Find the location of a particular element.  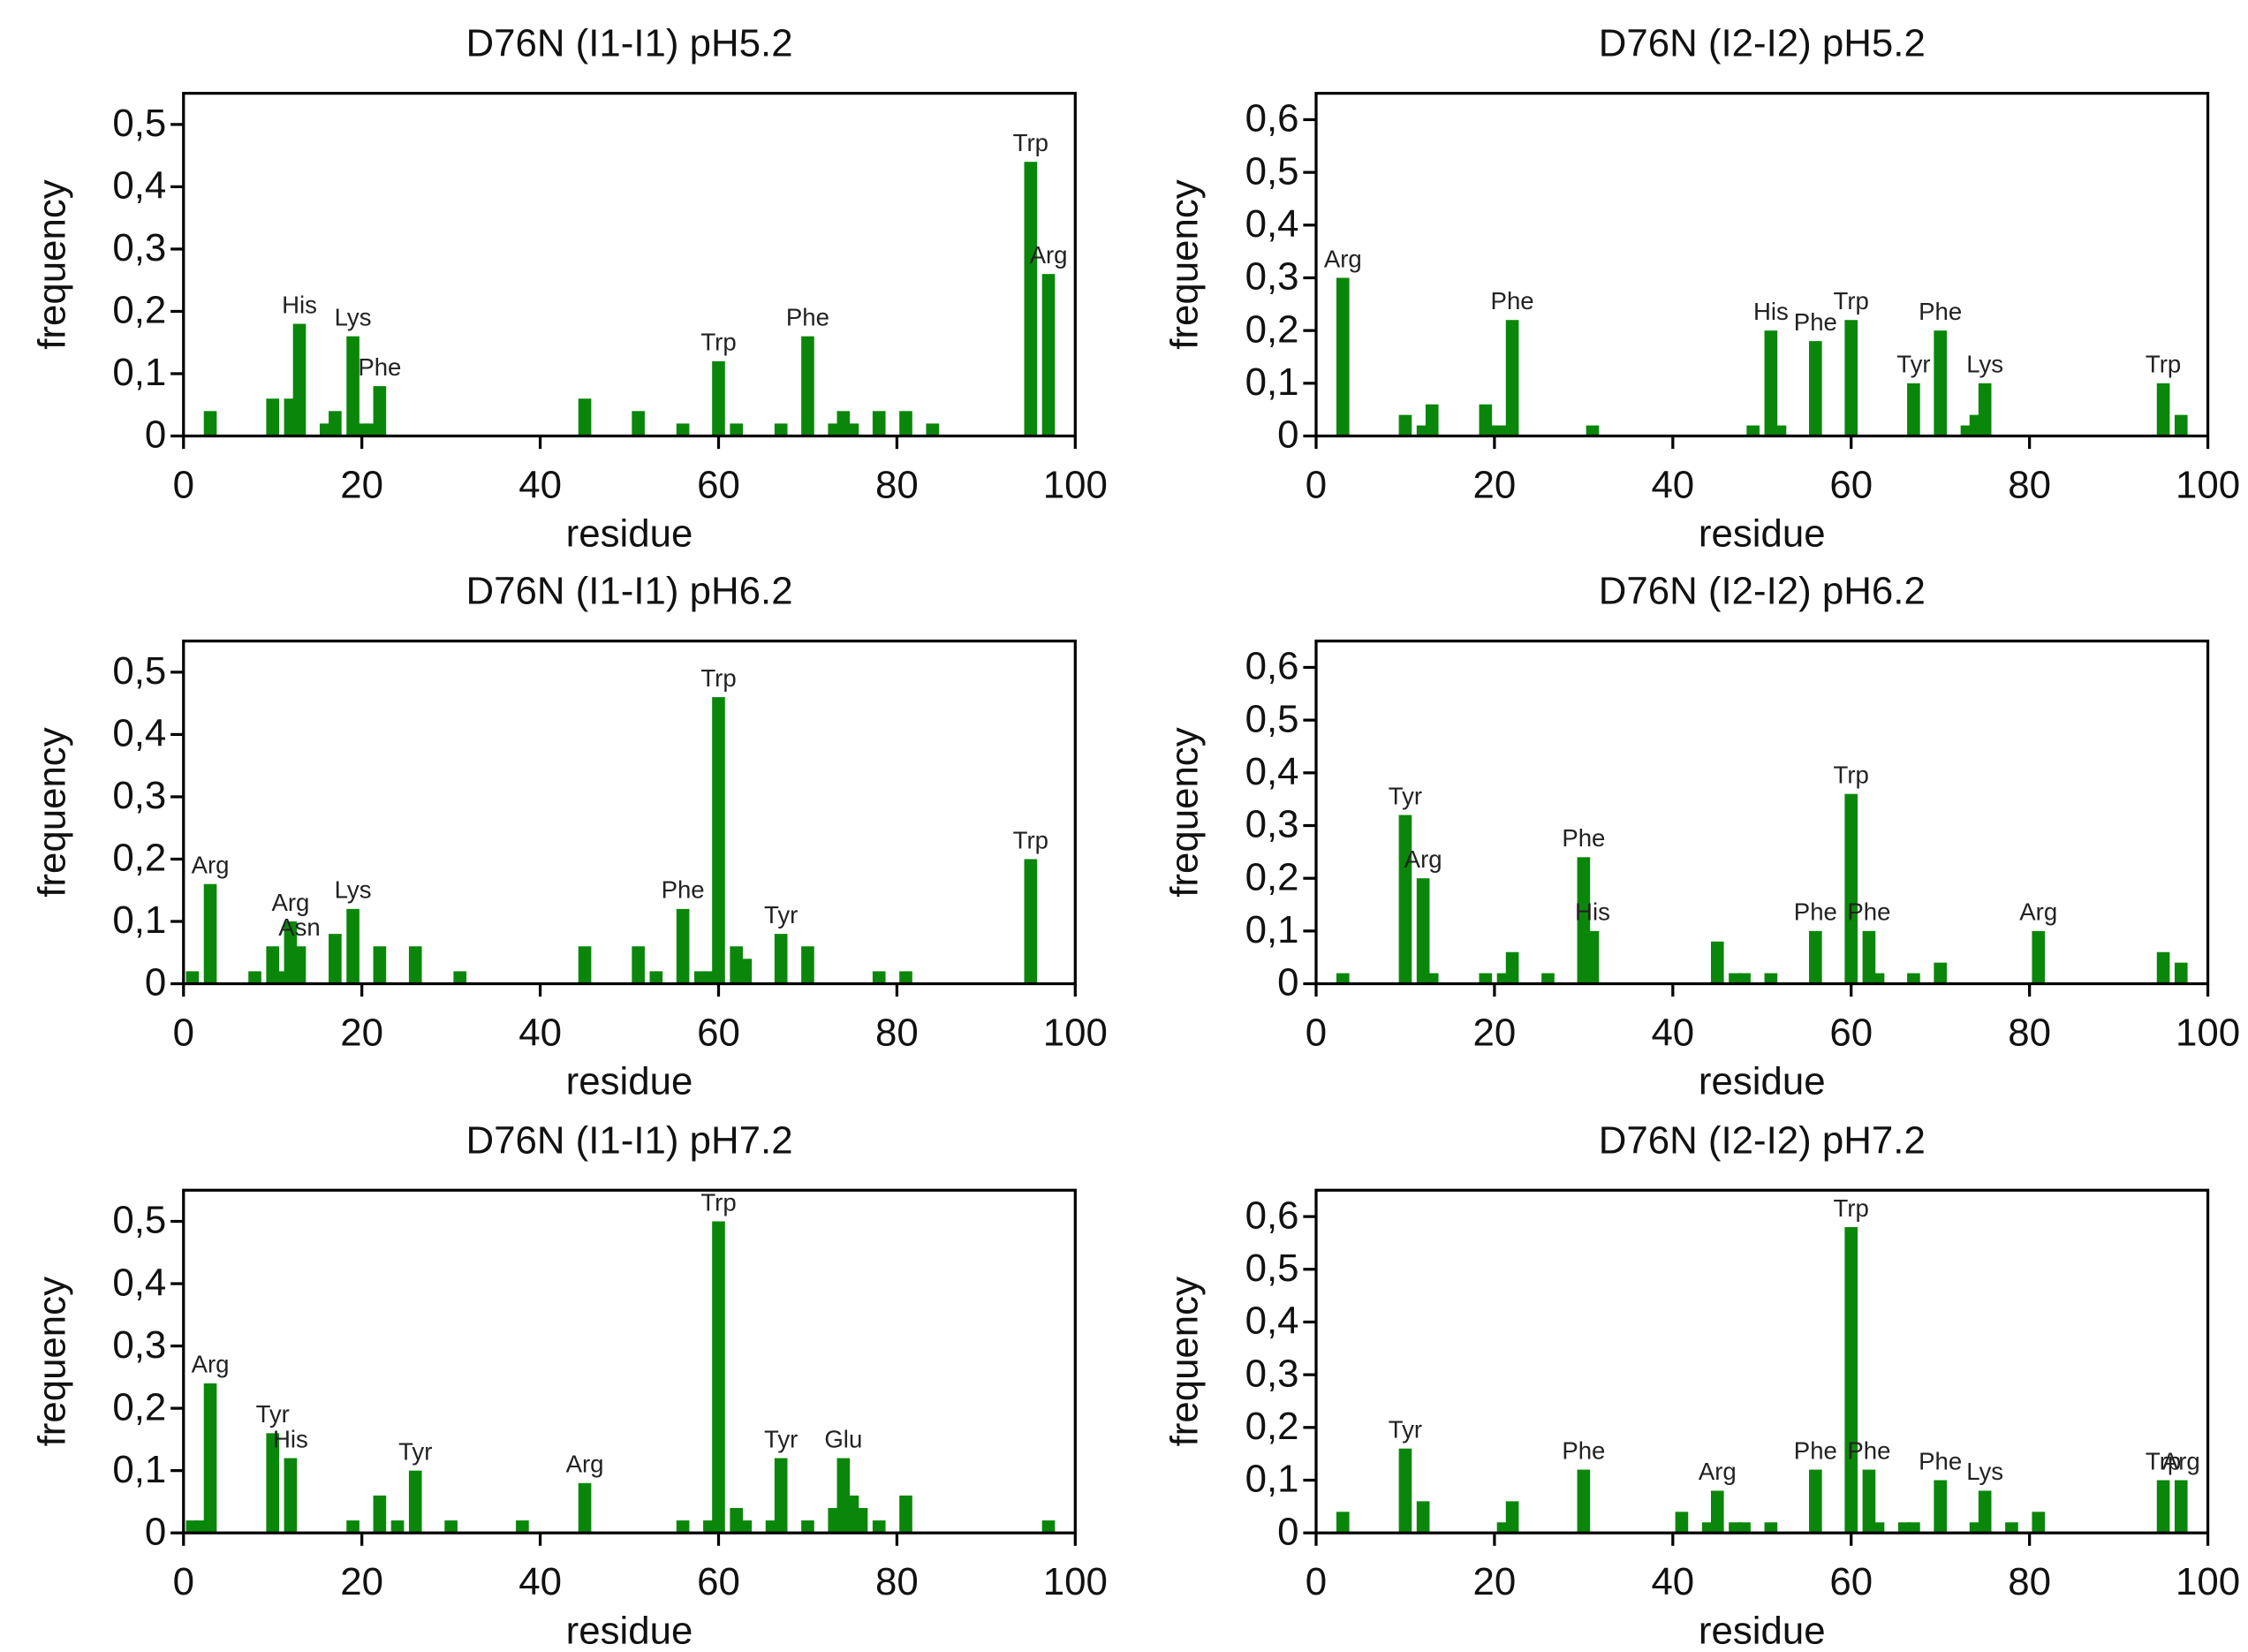

chart-title: D76N (I2-I2) pH5.2 is located at coordinates (1762, 43).